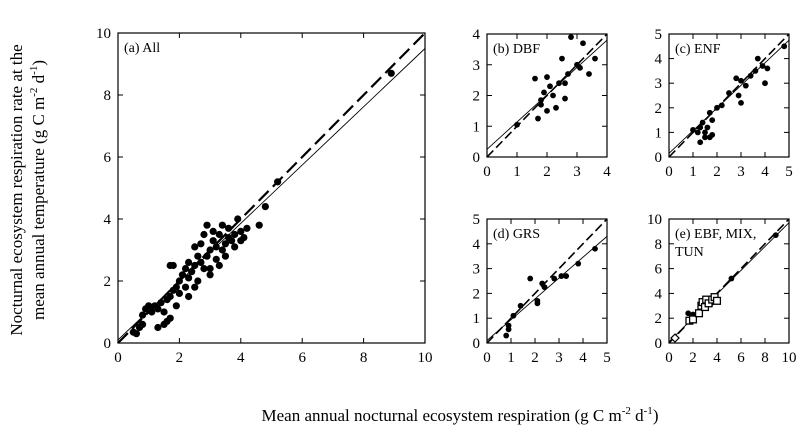  I want to click on grs-xtick-label: 1, so click(511, 358).